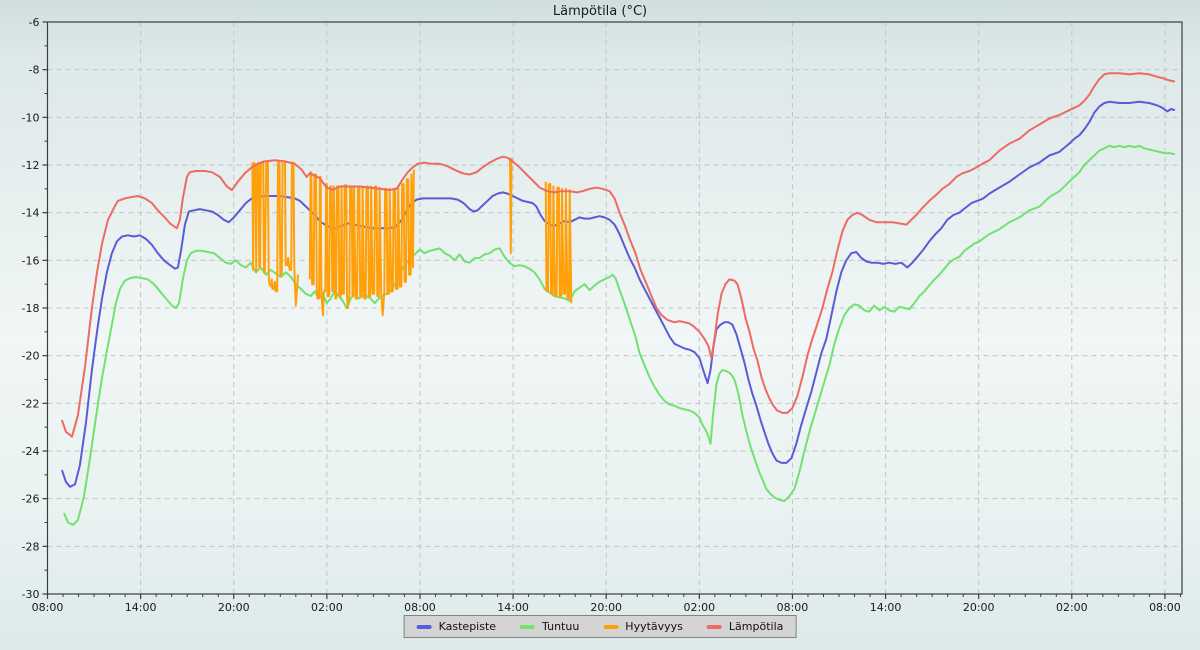  Describe the element at coordinates (31, 594) in the screenshot. I see `y-tick-label: -30` at that location.